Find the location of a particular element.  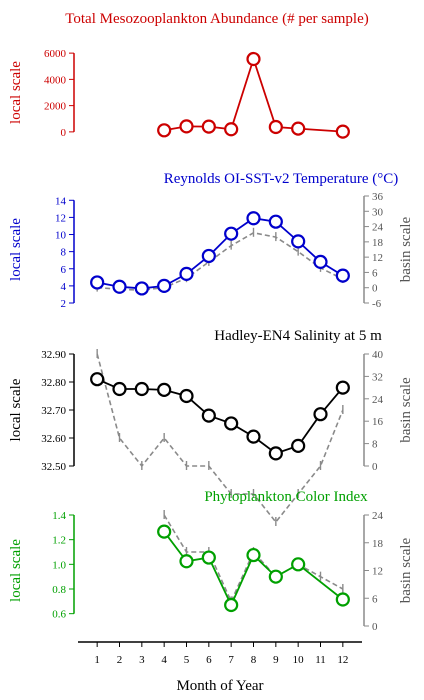

x-tick-label: 8 is located at coordinates (254, 660).